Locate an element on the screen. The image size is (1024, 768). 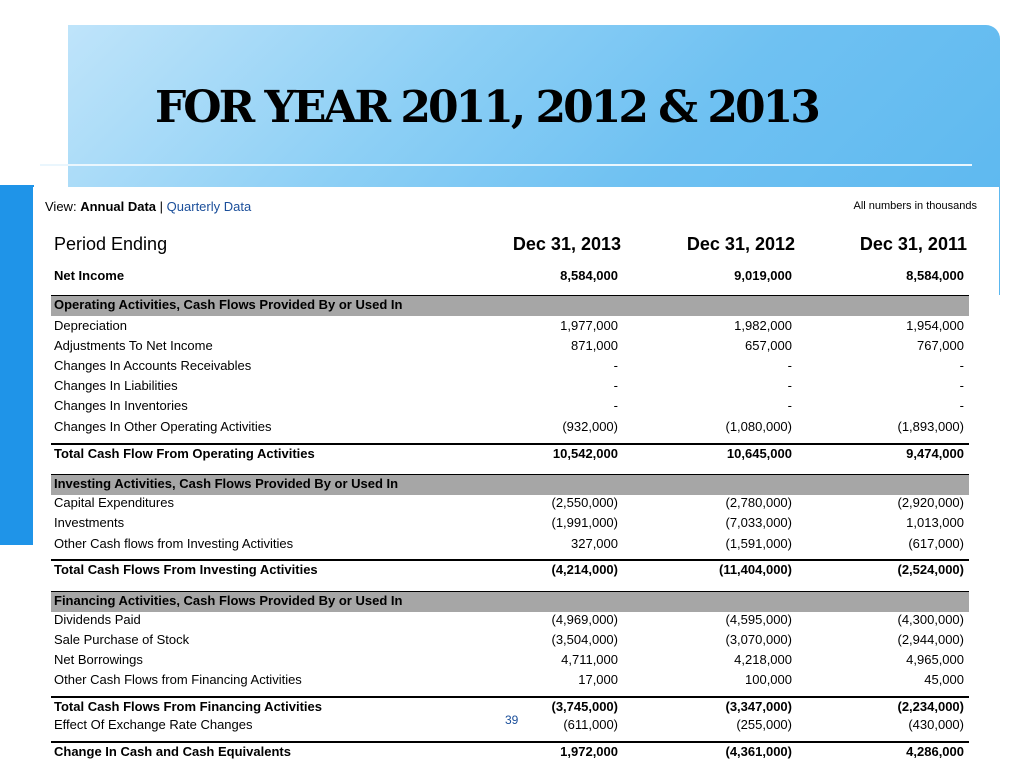
table-row: Net Income 8,584,000 9,019,000 8,584,000 is located at coordinates (510, 277).